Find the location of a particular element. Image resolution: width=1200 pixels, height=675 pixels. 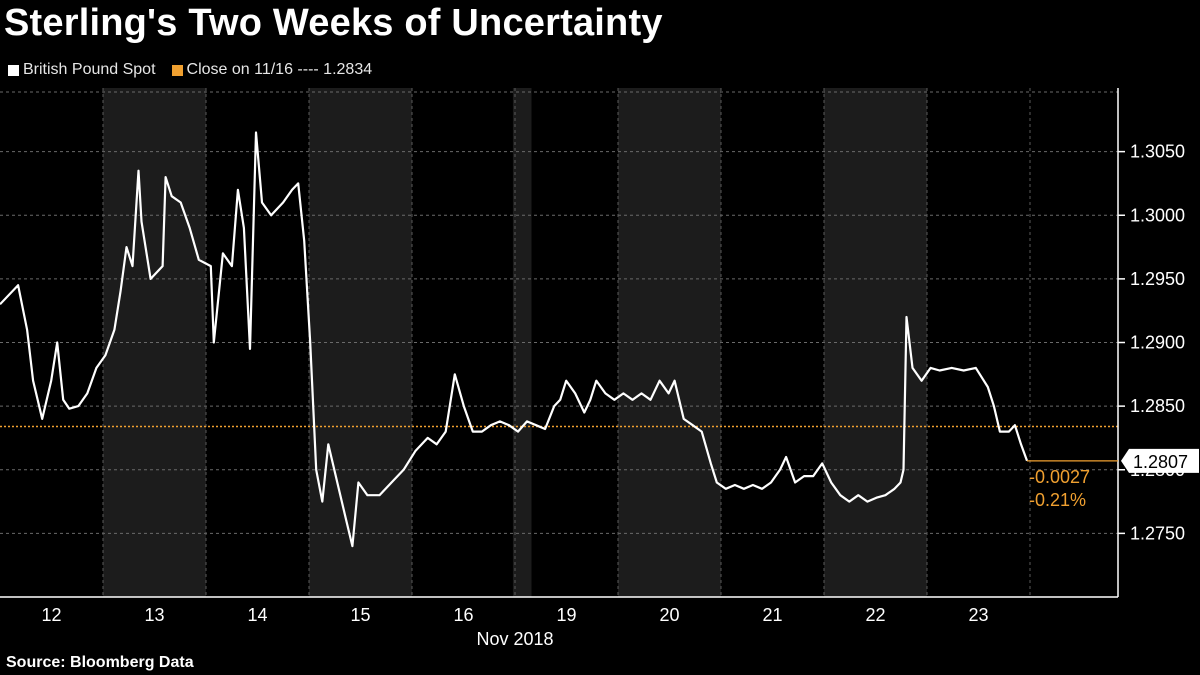

last-value-badge is located at coordinates (1160, 460).